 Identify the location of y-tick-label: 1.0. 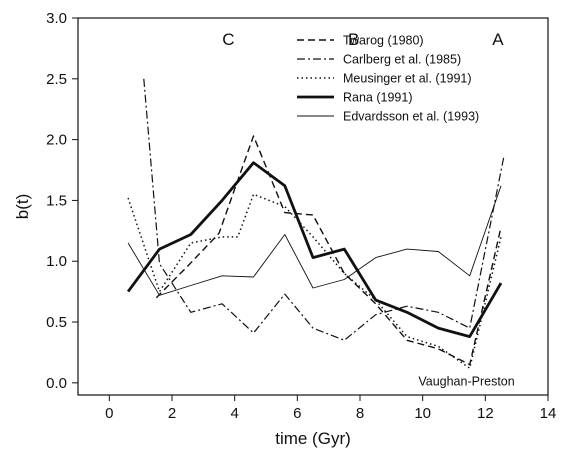
(56, 261).